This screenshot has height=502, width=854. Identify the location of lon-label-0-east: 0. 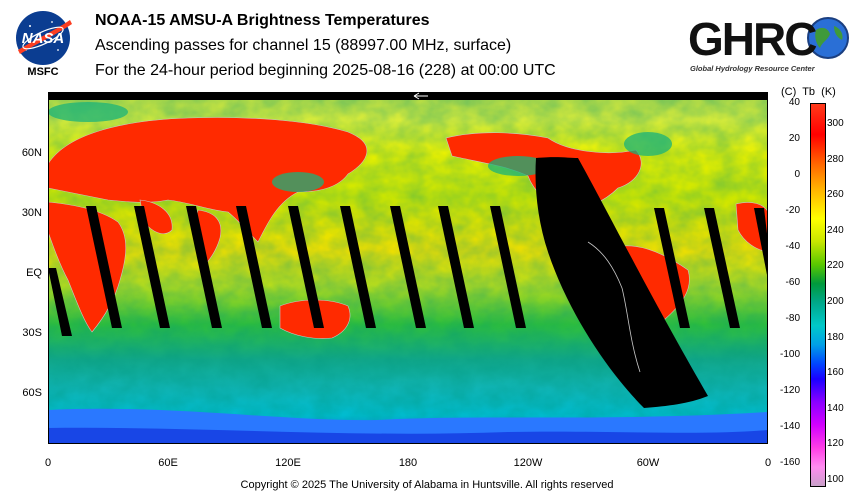
(768, 463).